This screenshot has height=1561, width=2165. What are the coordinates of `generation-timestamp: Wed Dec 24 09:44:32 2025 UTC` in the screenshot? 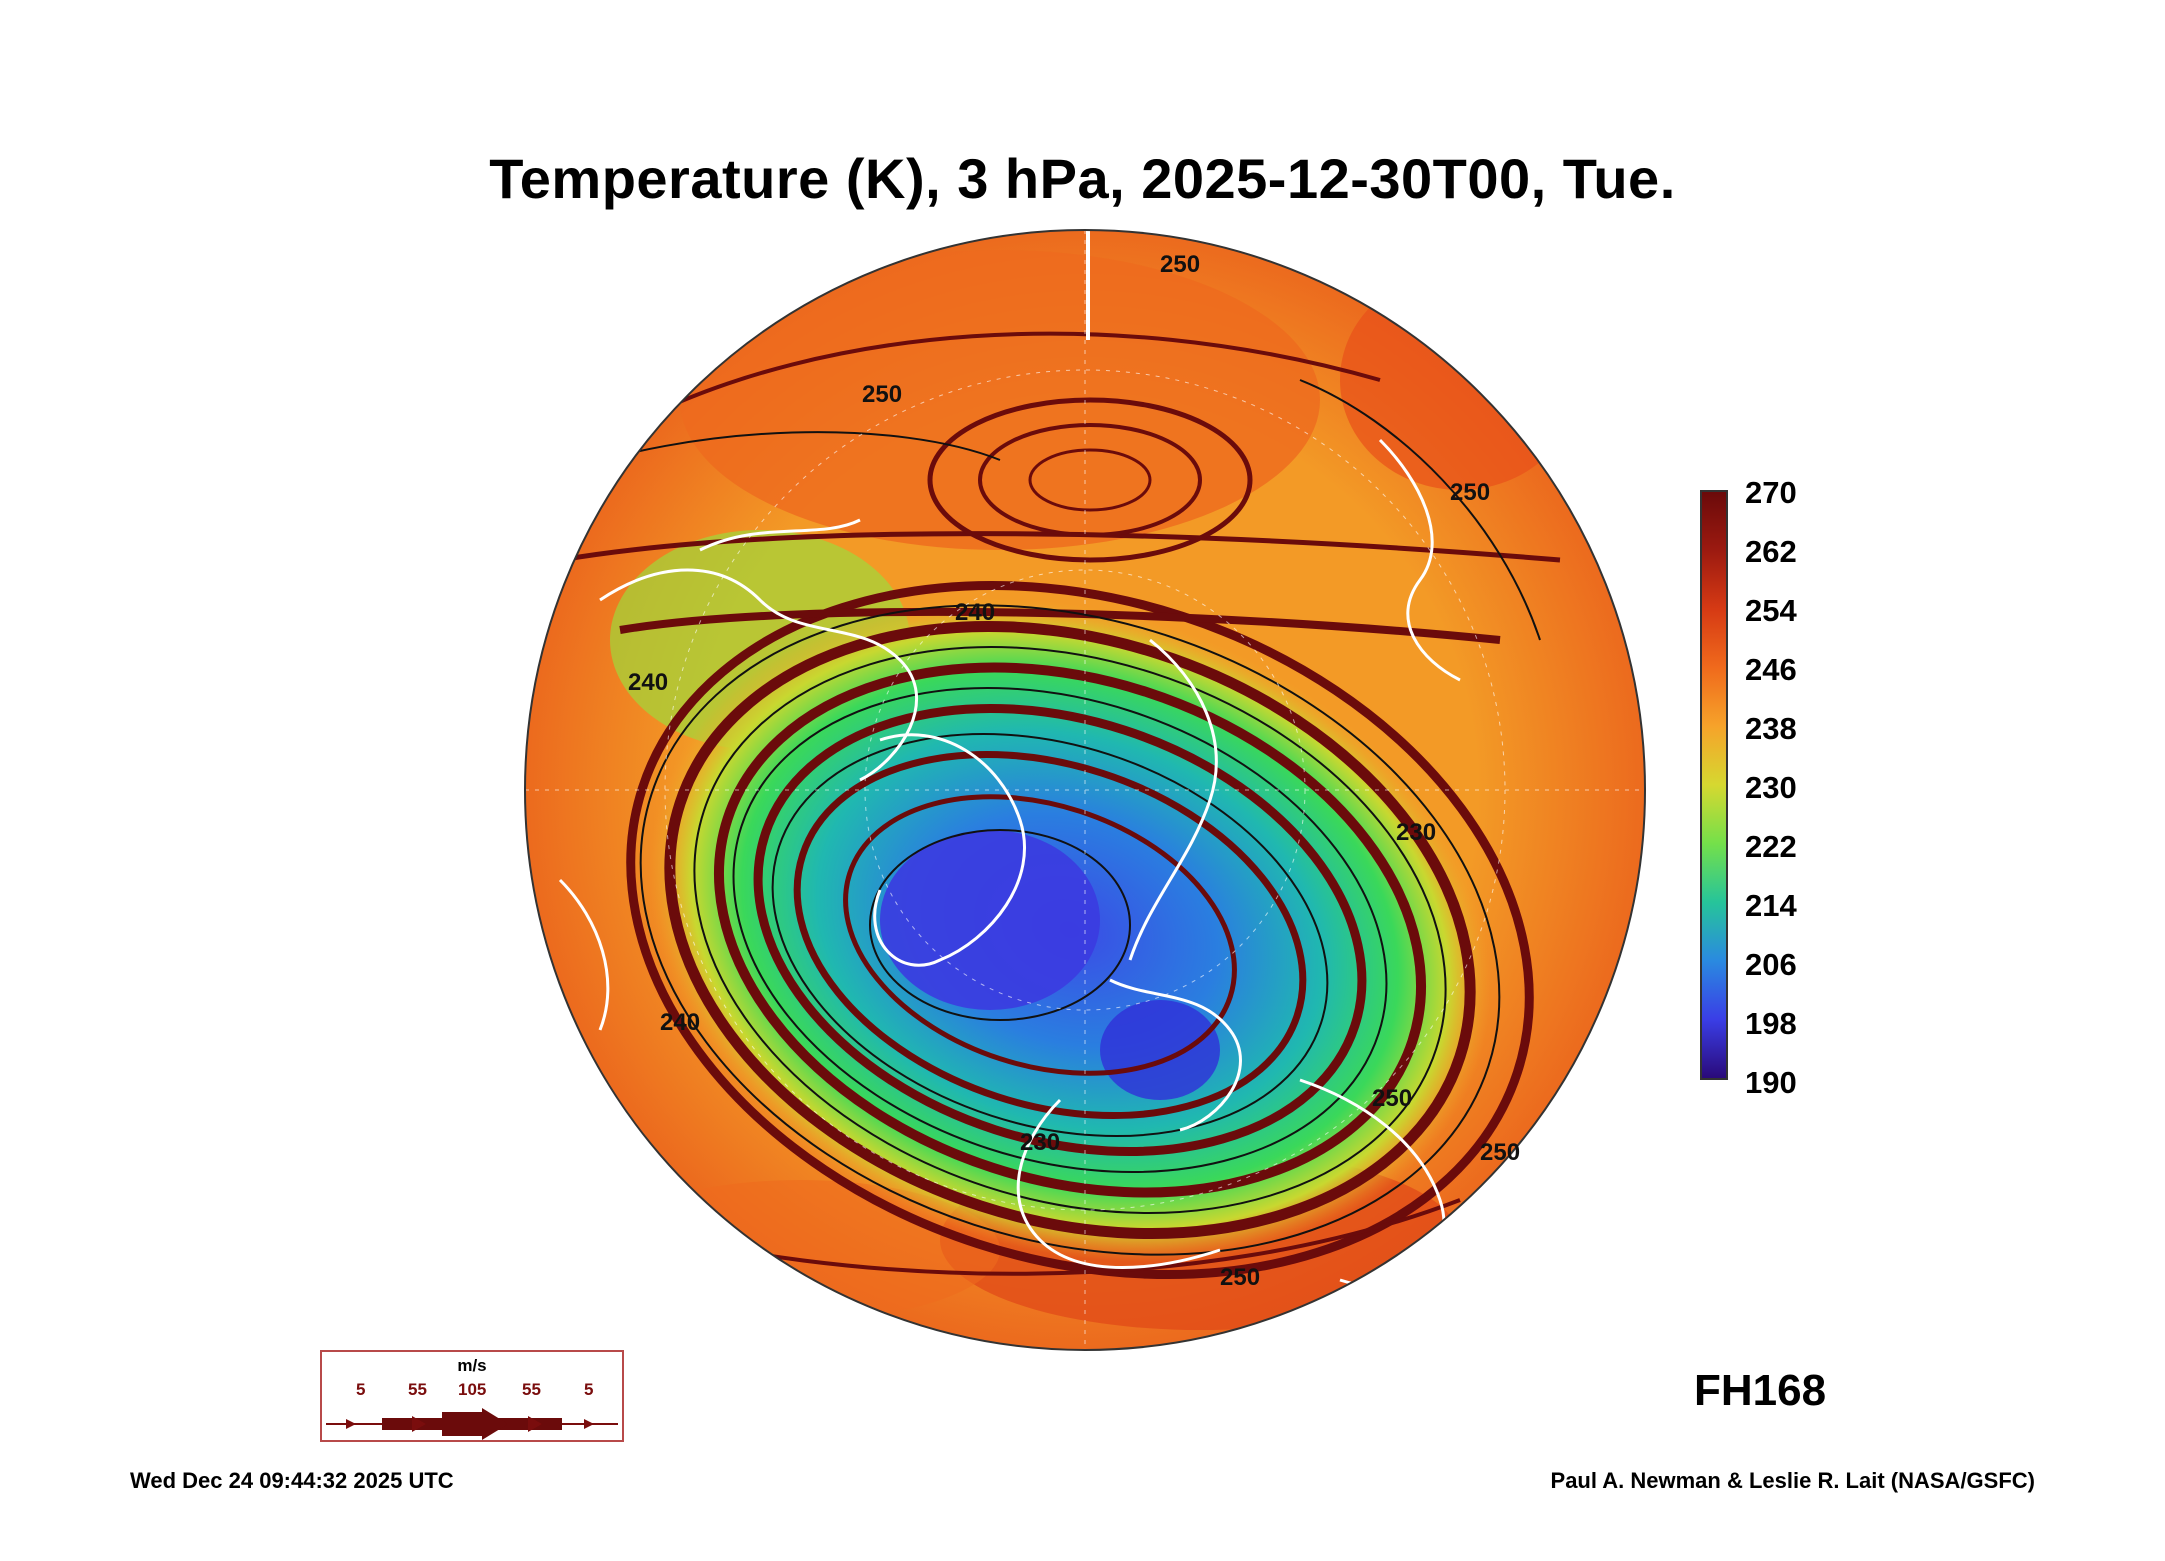 It's located at (292, 1480).